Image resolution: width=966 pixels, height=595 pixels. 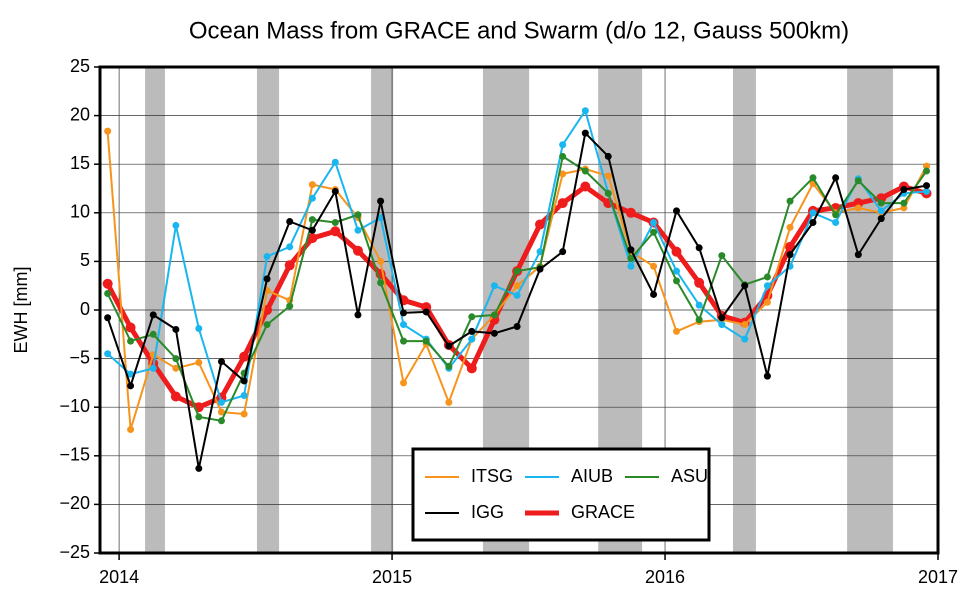 I want to click on y-tick-label: 5, so click(x=85, y=260).